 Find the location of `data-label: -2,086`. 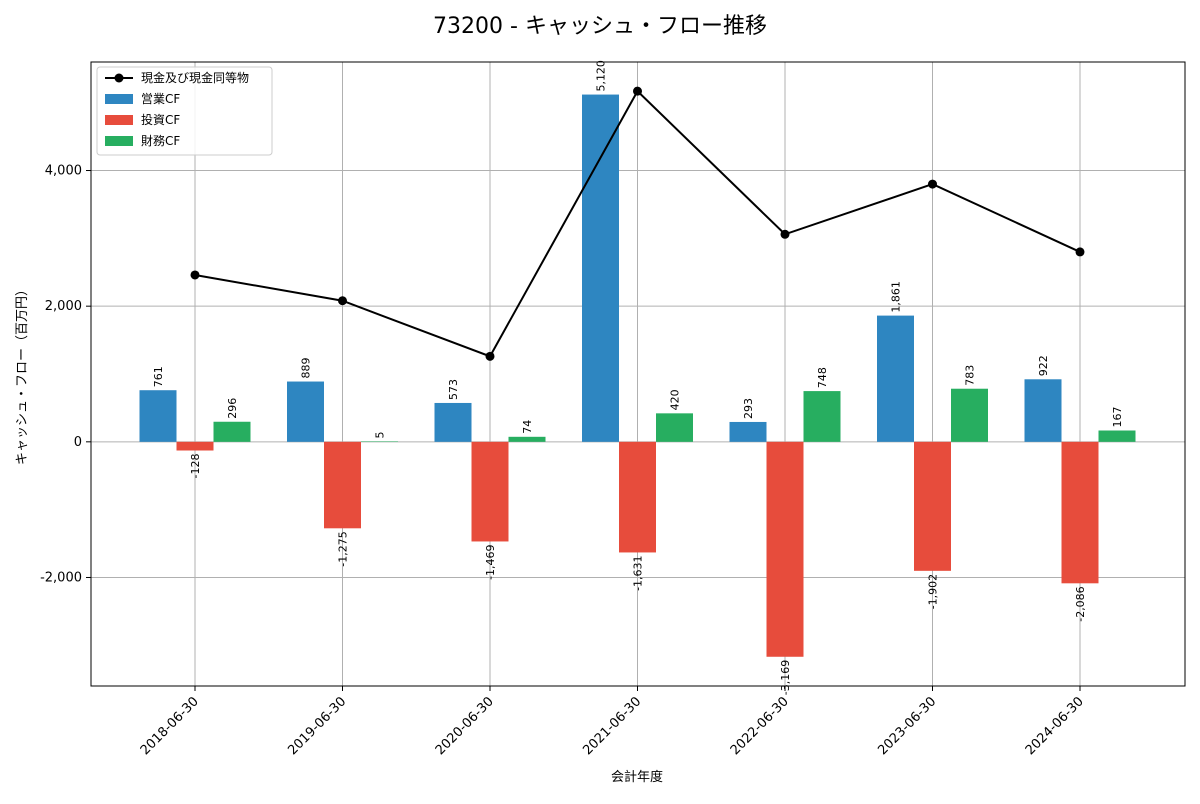

data-label: -2,086 is located at coordinates (1080, 603).